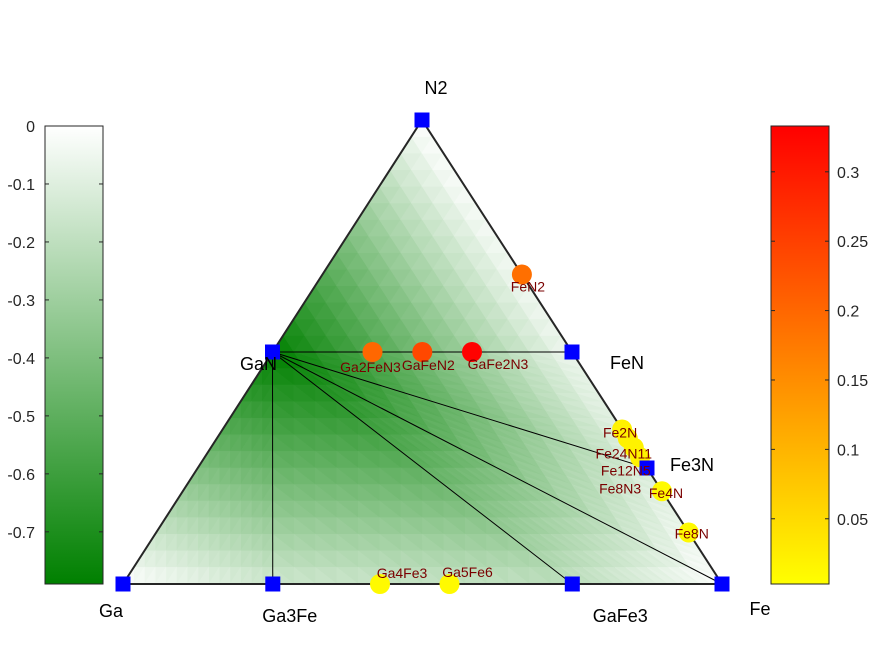 The width and height of the screenshot is (875, 656). I want to click on stable-phase-label: FeN, so click(627, 363).